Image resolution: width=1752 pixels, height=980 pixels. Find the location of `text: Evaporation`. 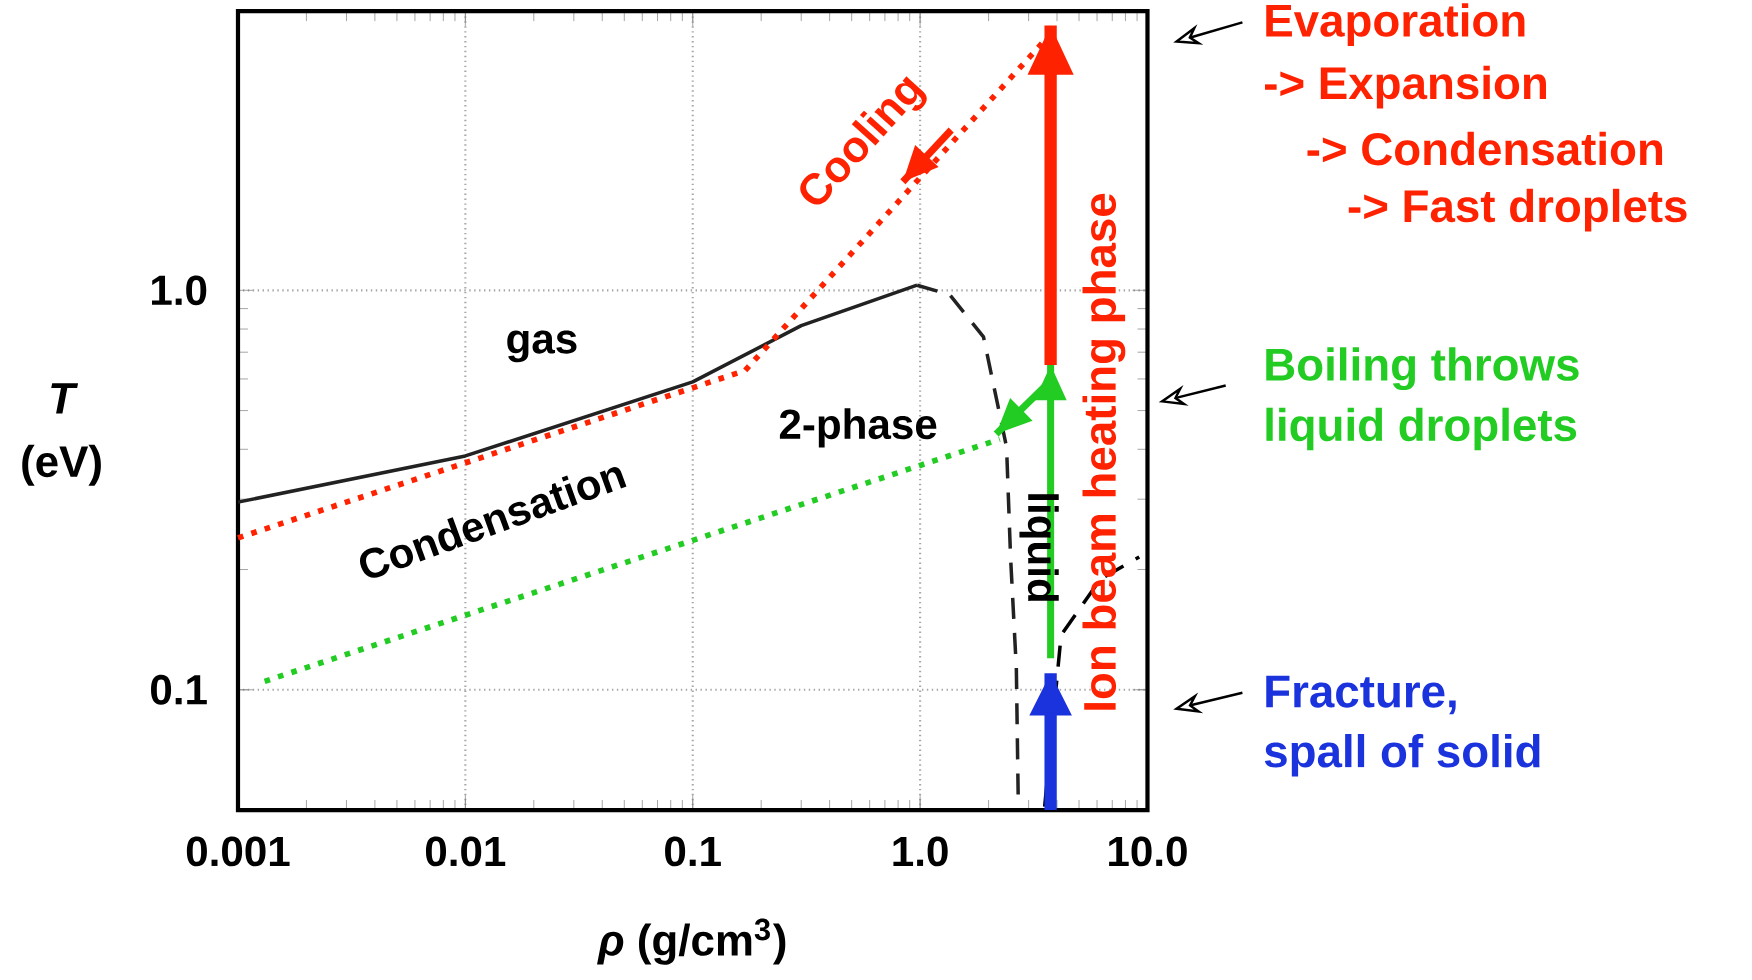

text: Evaporation is located at coordinates (1395, 24).